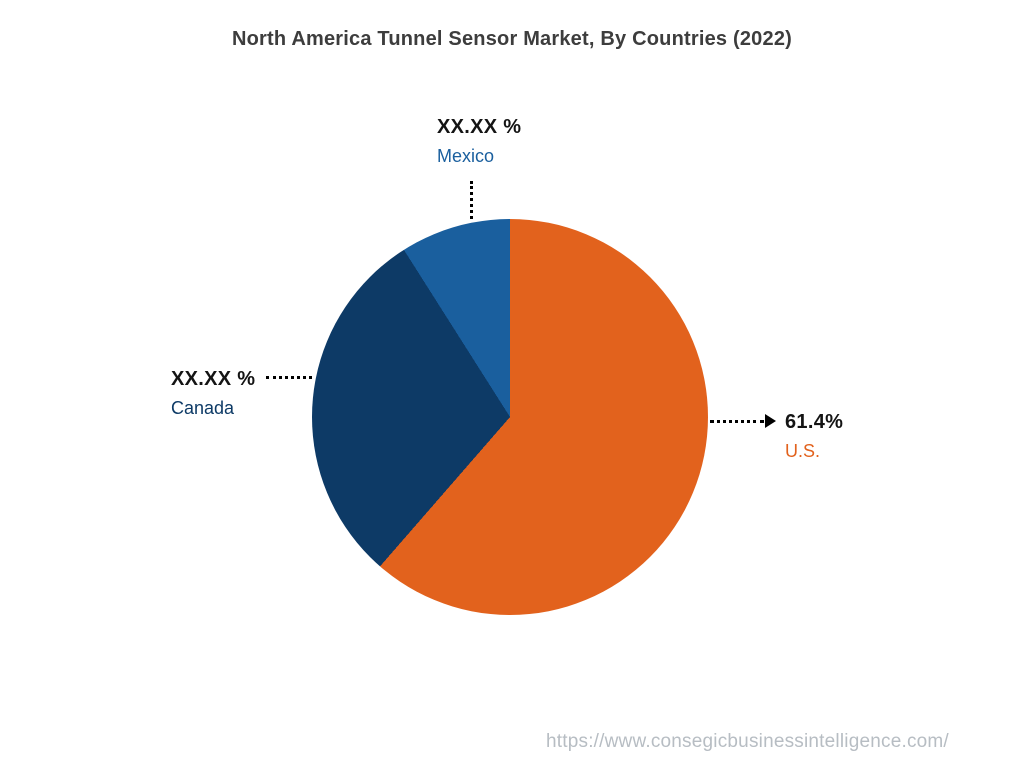 This screenshot has height=768, width=1024. What do you see at coordinates (479, 127) in the screenshot?
I see `mexico-percent-label: XX.XX %` at bounding box center [479, 127].